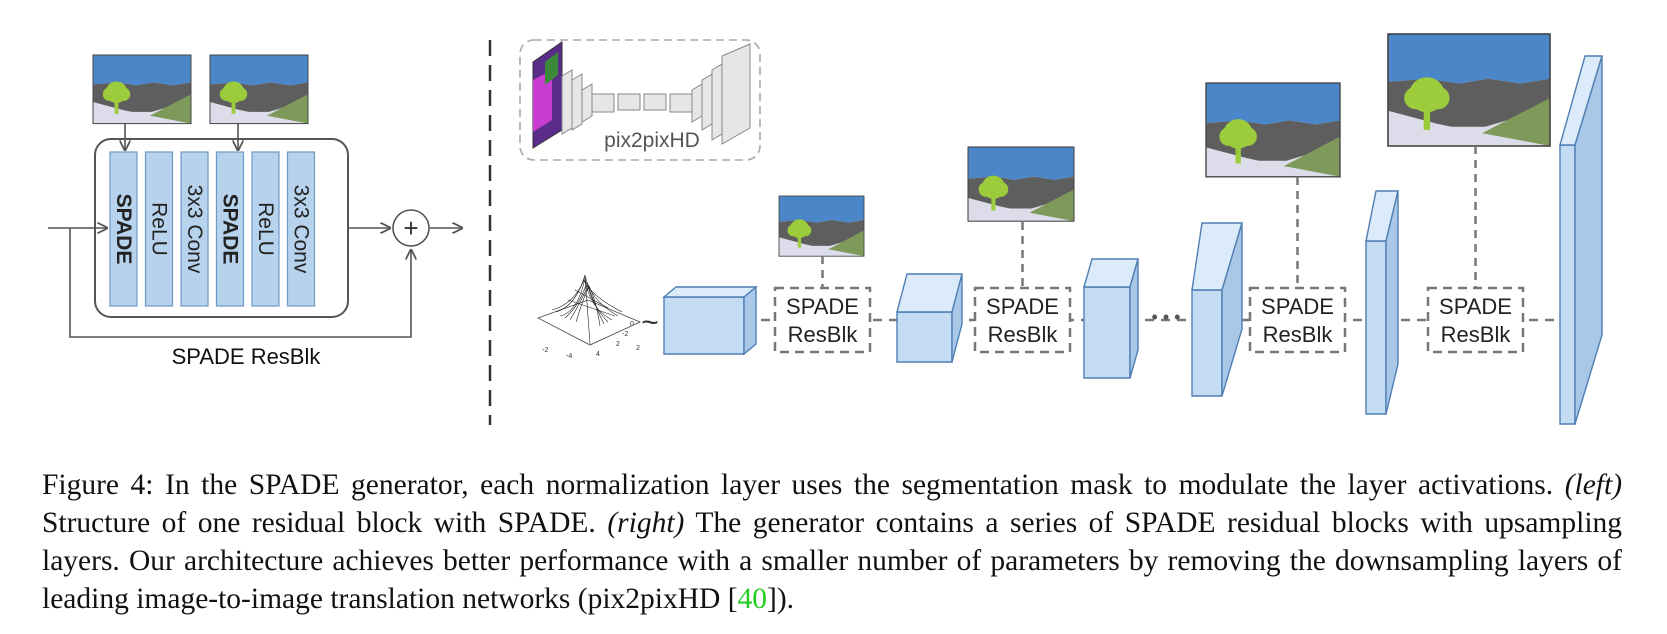  What do you see at coordinates (632, 324) in the screenshot?
I see `plot-tick: 0` at bounding box center [632, 324].